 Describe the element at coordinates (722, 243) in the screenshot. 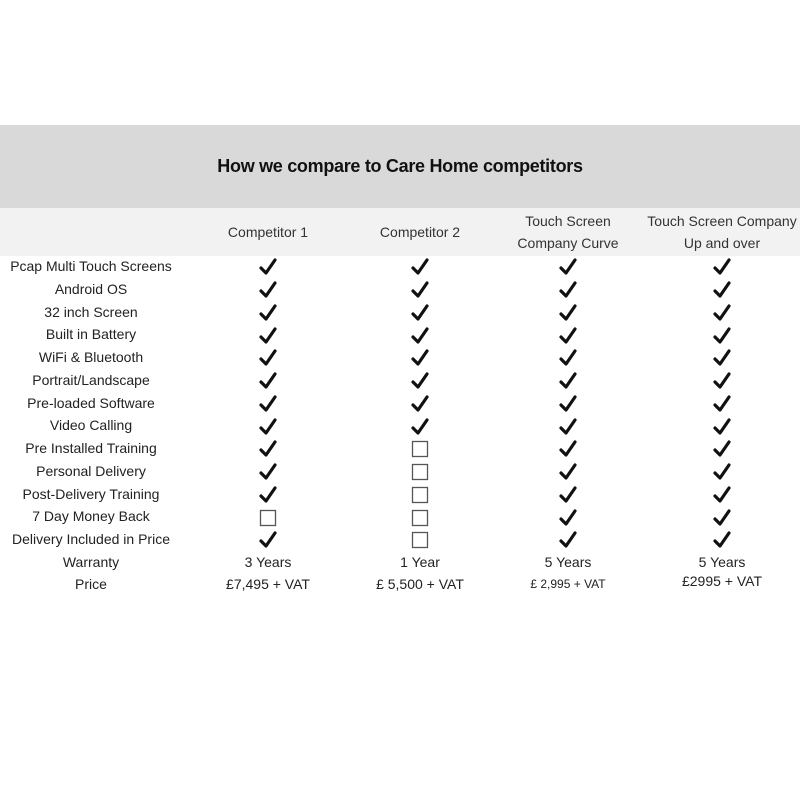

I see `column-header-text: Up and over` at that location.